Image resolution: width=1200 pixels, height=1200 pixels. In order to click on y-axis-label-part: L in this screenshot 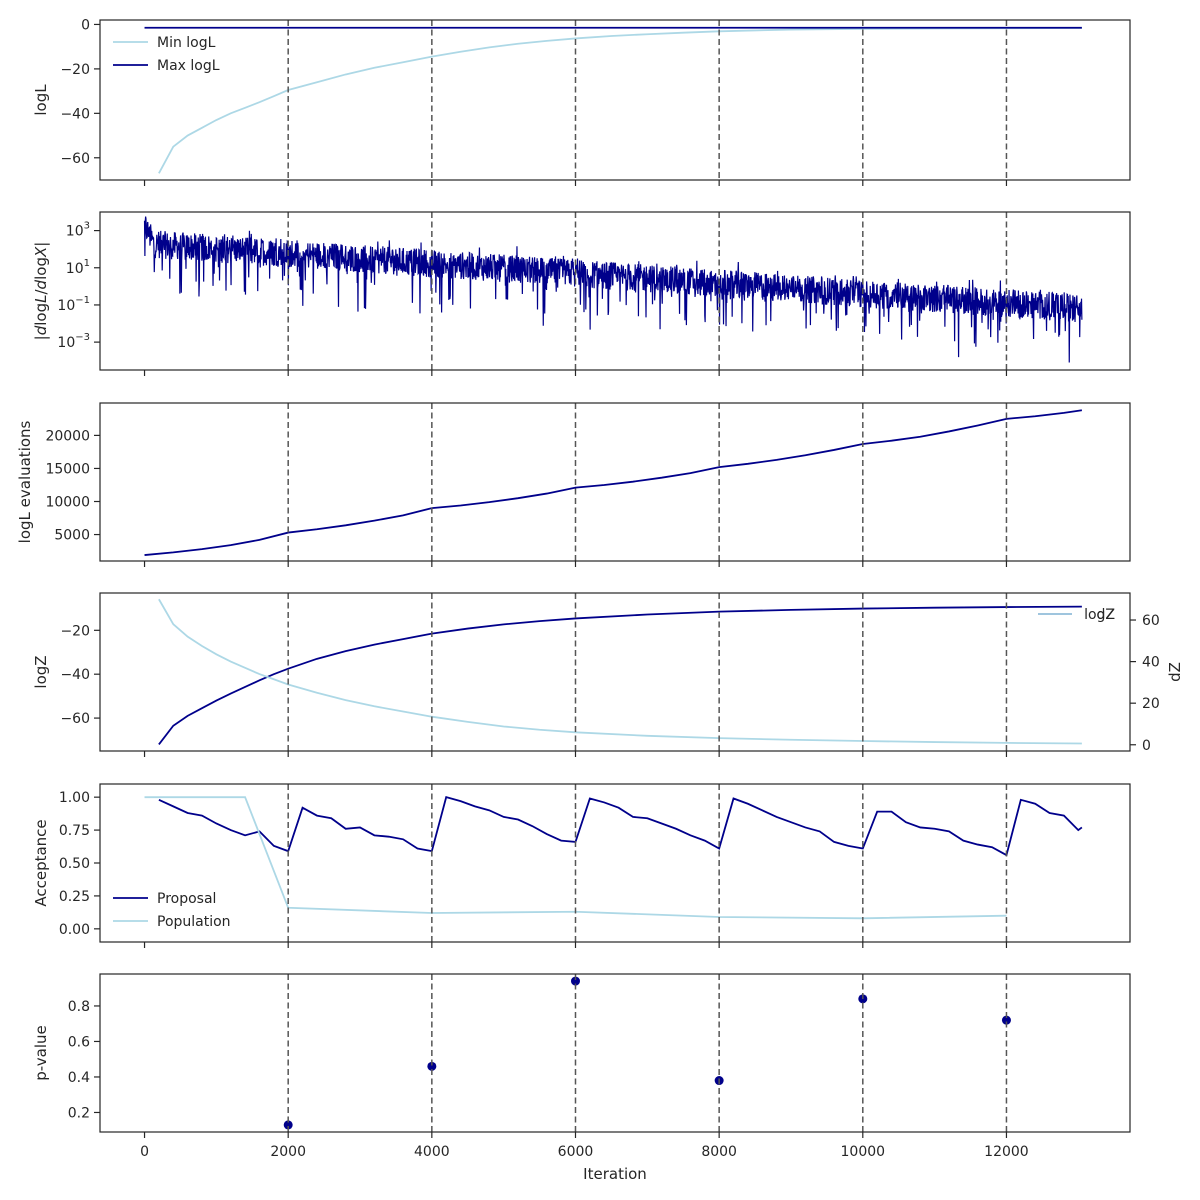, I will do `click(41, 298)`.